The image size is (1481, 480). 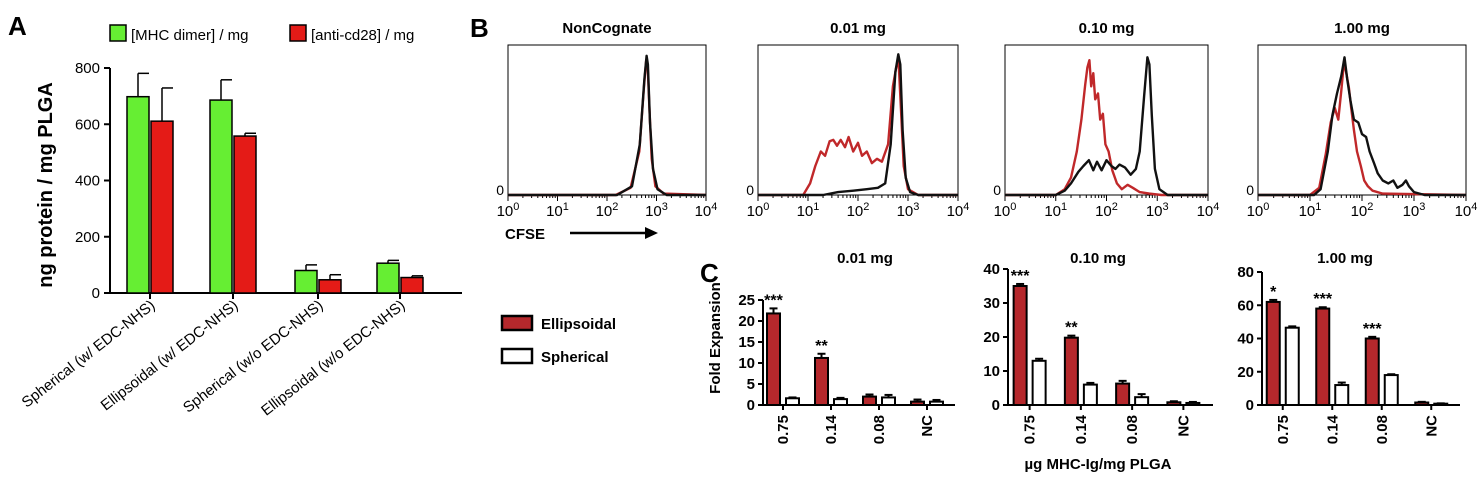 I want to click on fold-expansion-label: Fold Expansion, so click(x=715, y=338).